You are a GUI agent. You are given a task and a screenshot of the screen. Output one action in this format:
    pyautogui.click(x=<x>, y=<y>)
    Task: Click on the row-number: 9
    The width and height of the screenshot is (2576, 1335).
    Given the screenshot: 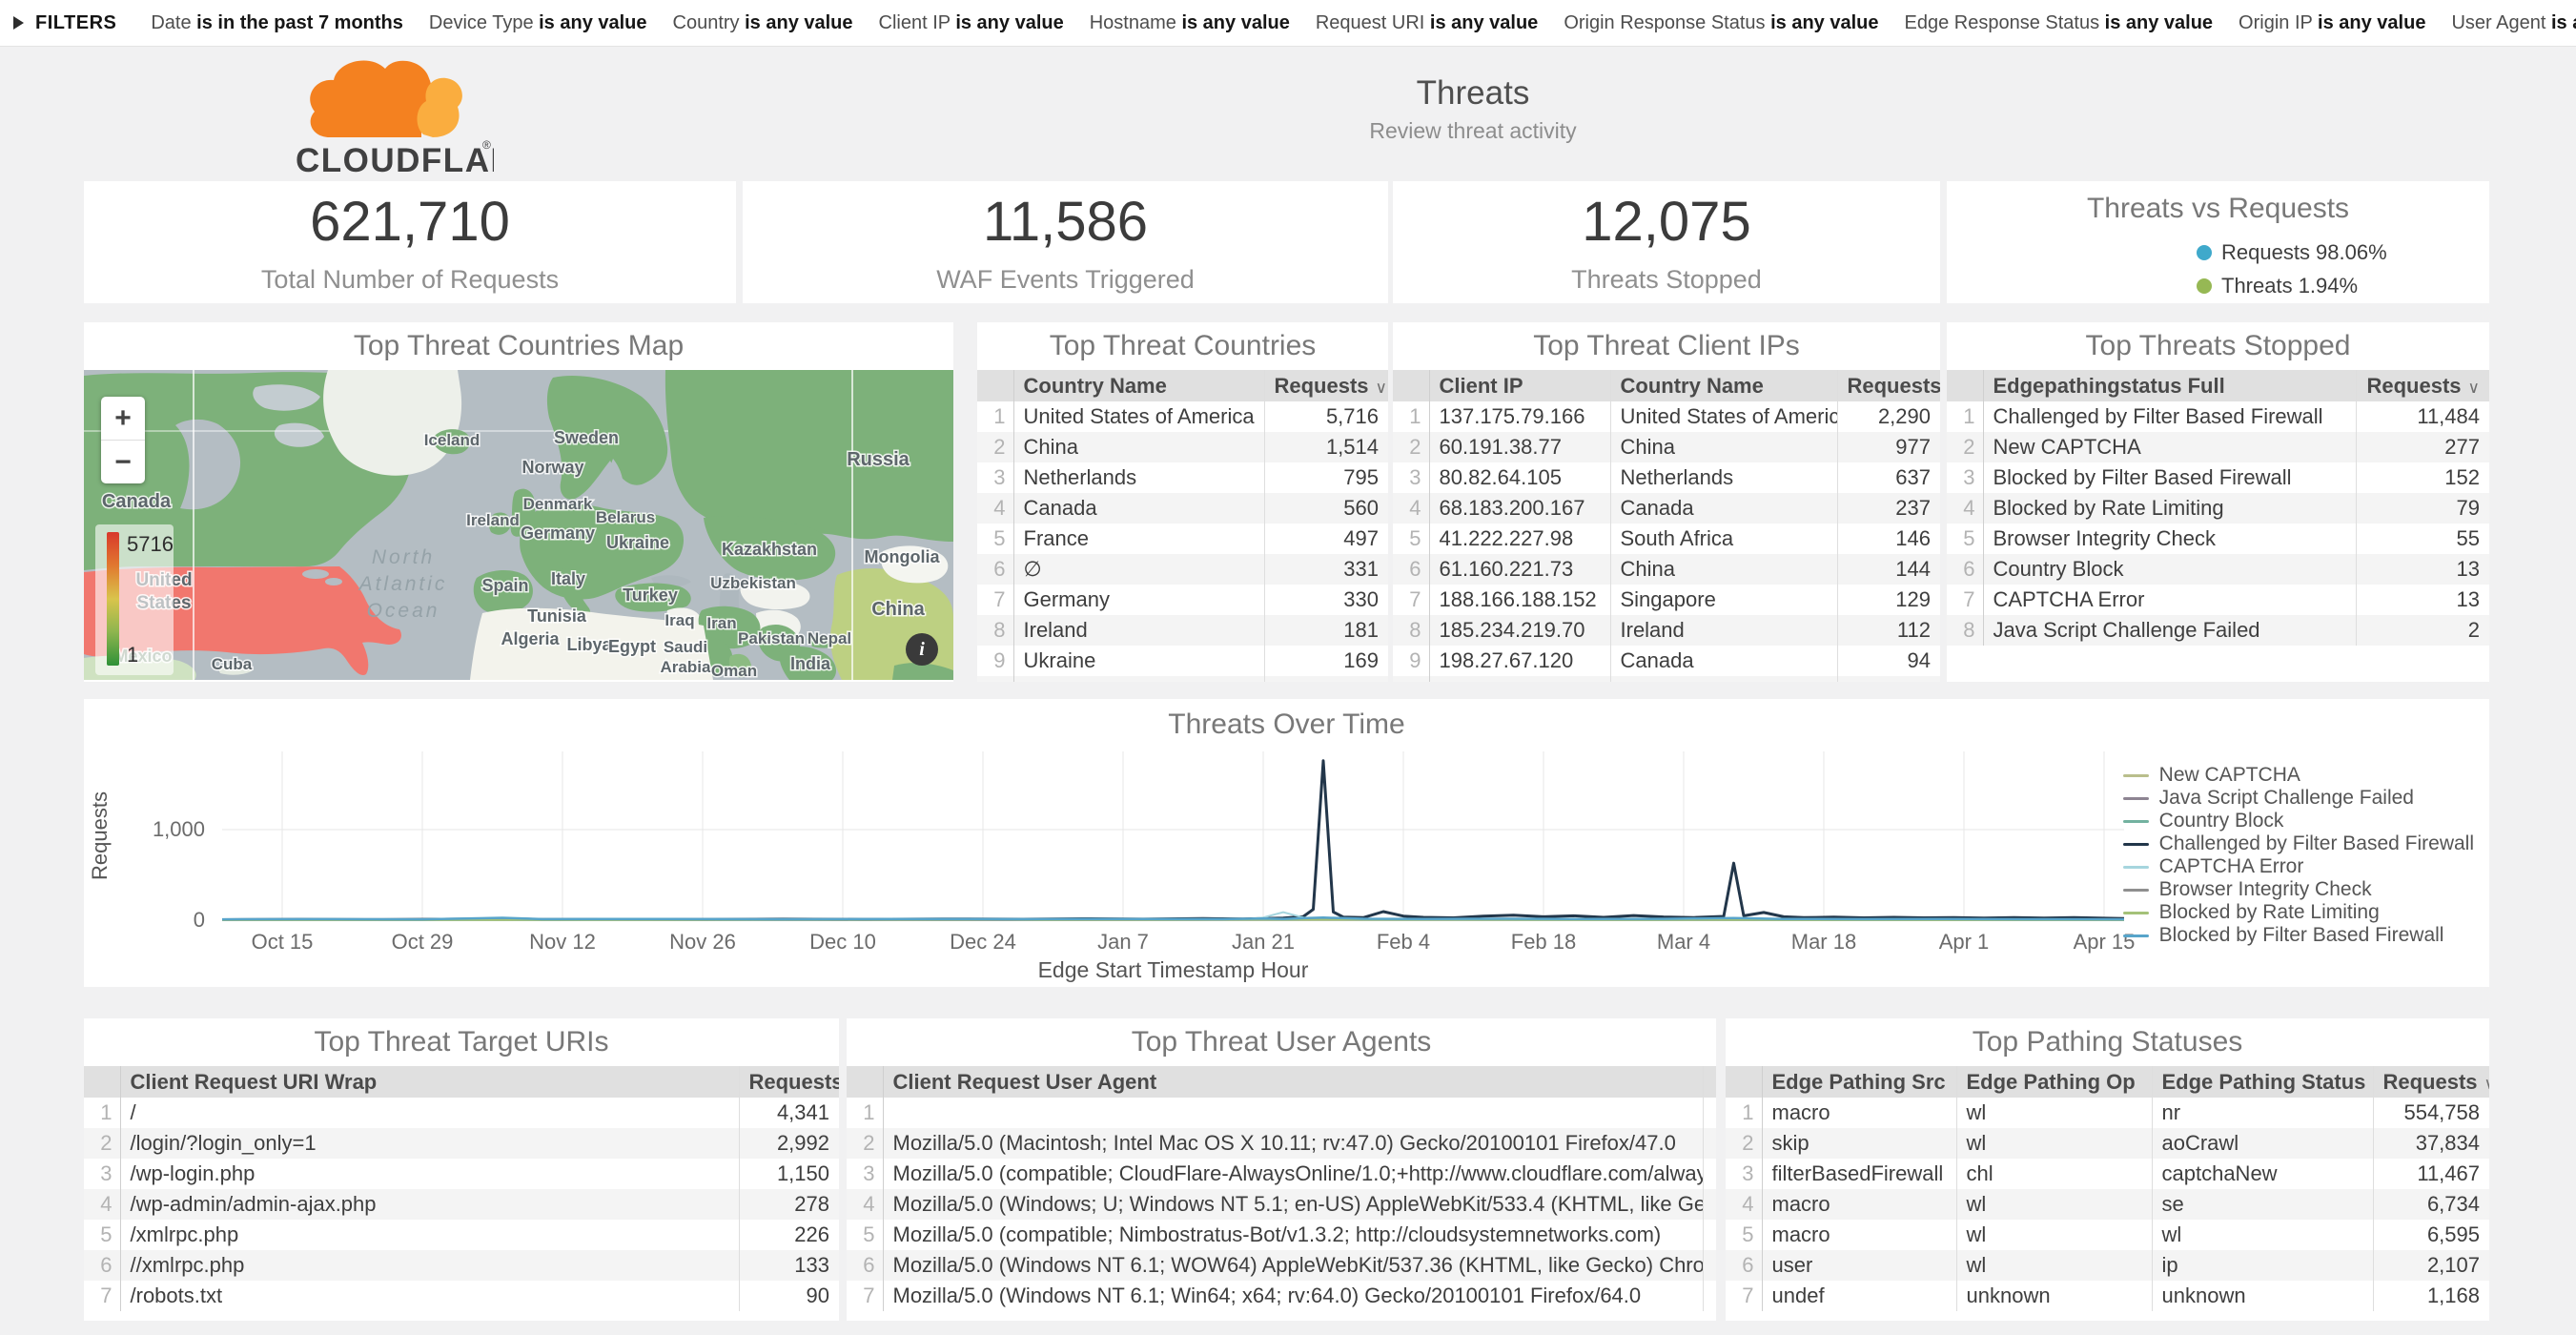 What is the action you would take?
    pyautogui.click(x=1412, y=661)
    